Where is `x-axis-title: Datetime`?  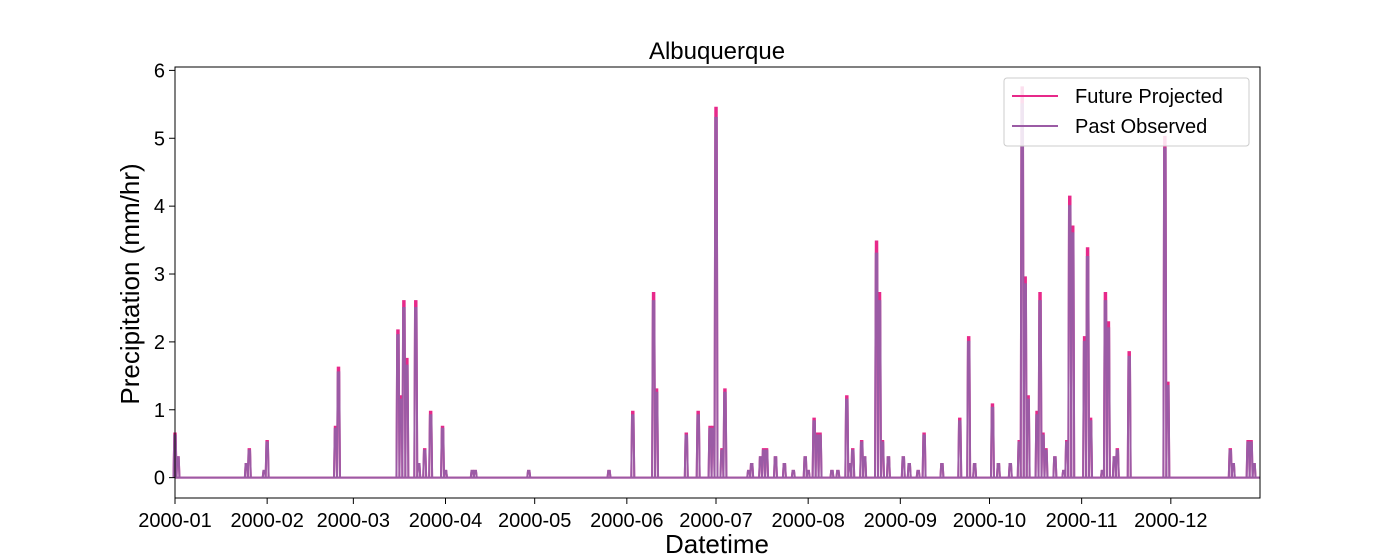 x-axis-title: Datetime is located at coordinates (717, 544).